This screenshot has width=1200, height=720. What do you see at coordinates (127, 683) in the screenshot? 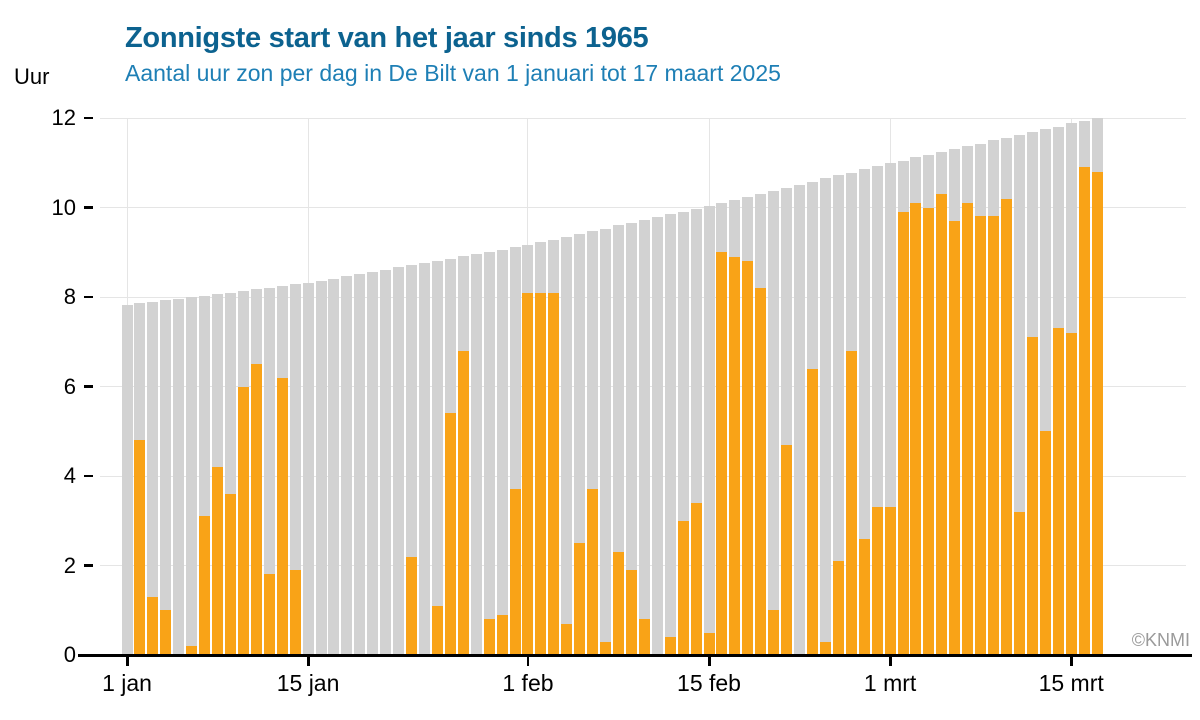
I see `x-tick-label: 1 jan` at bounding box center [127, 683].